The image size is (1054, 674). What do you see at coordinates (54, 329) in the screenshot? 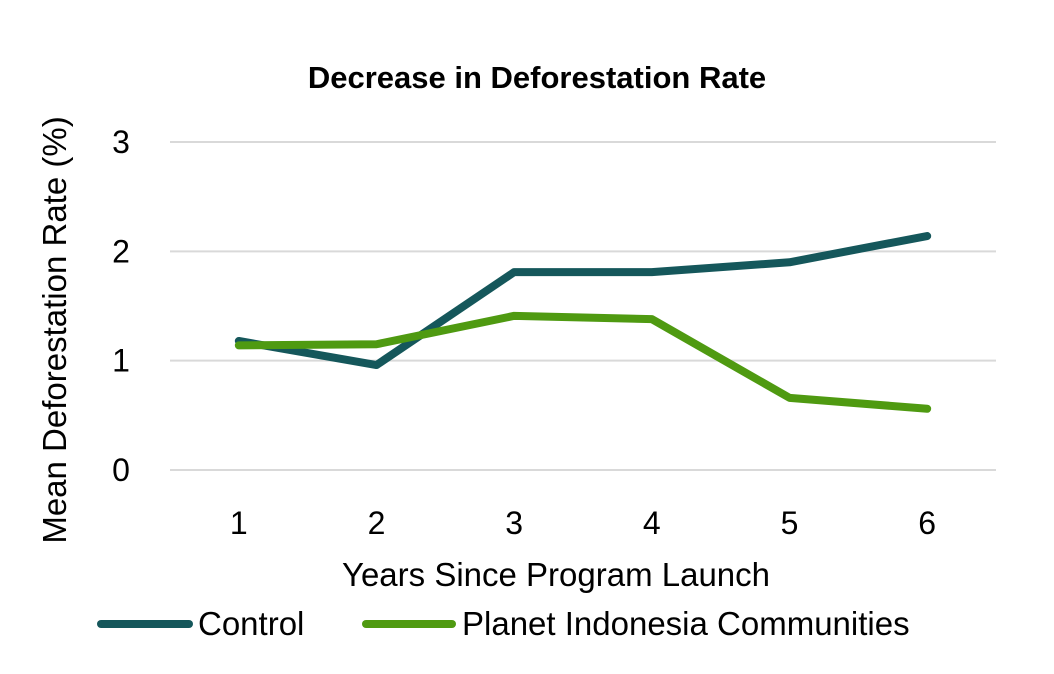
I see `y-axis-label: Mean Deforestation Rate (%)` at bounding box center [54, 329].